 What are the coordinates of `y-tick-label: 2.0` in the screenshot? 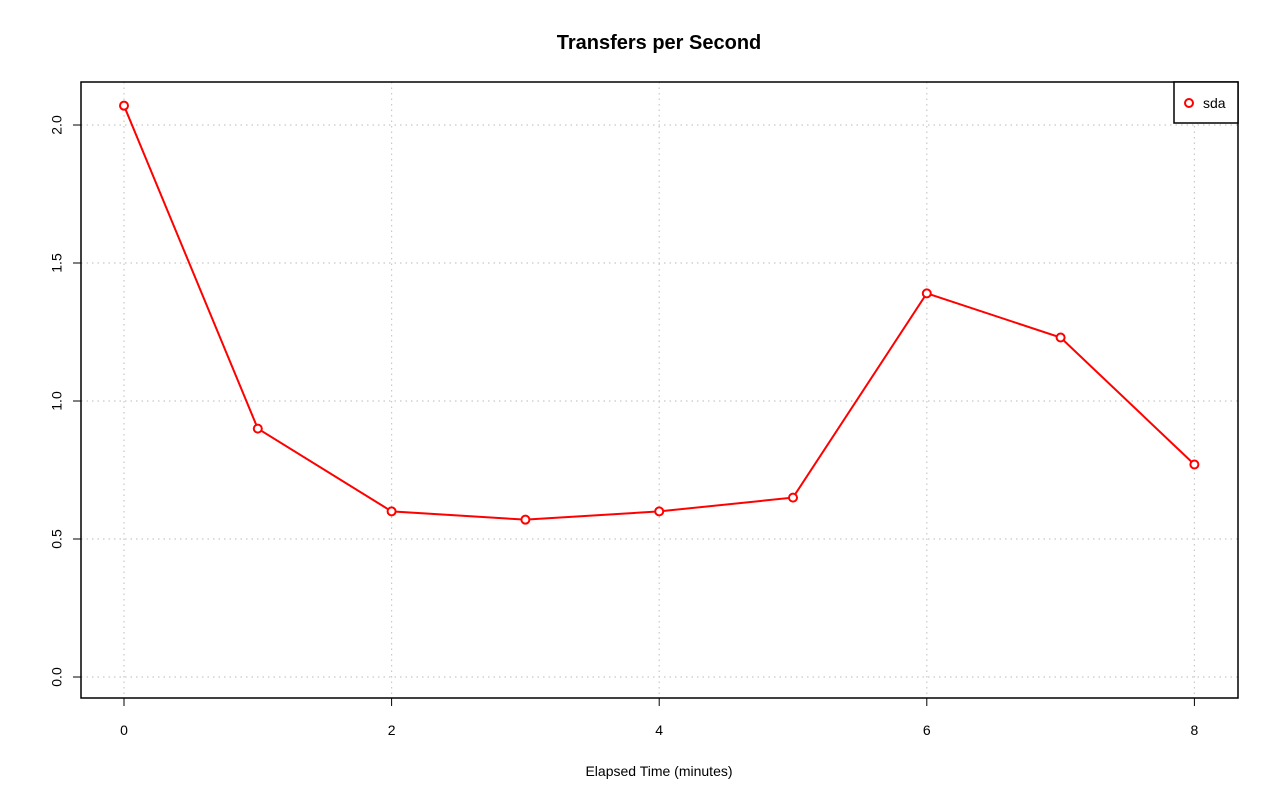 It's located at (57, 125).